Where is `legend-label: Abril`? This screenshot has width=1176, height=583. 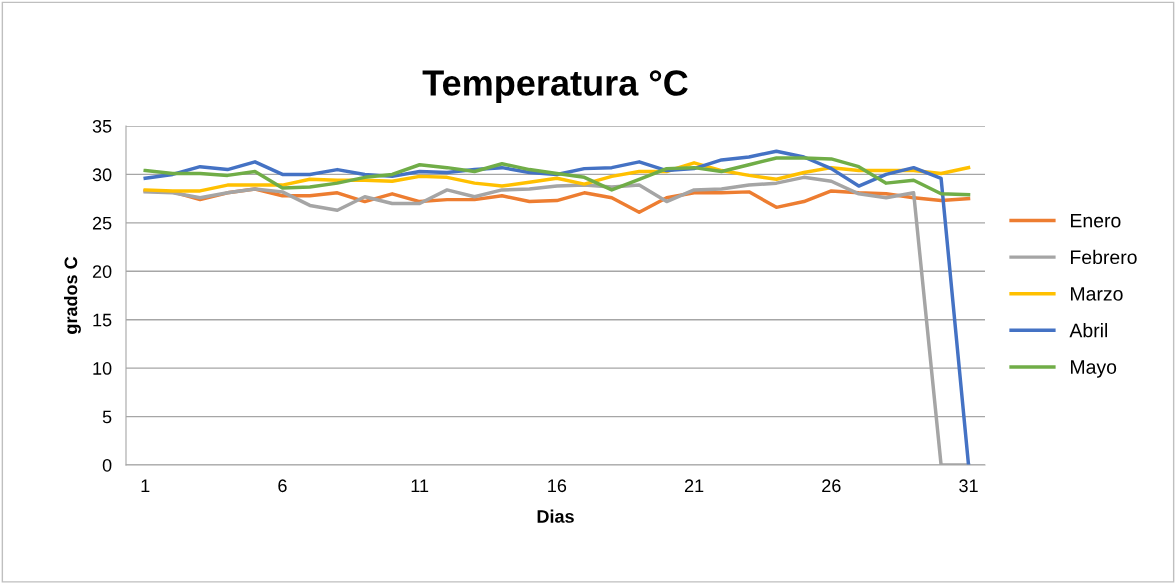
legend-label: Abril is located at coordinates (1088, 330).